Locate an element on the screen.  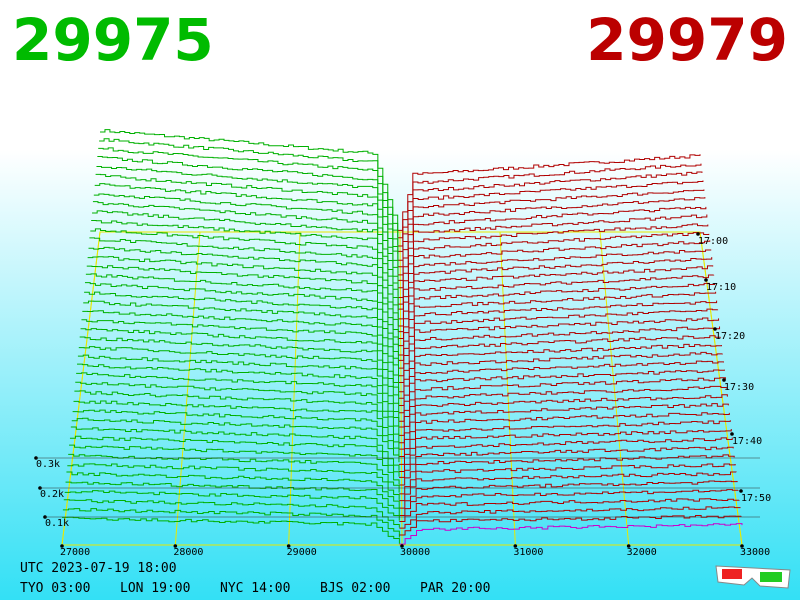
price-tick-label: 31000 is located at coordinates (528, 552).